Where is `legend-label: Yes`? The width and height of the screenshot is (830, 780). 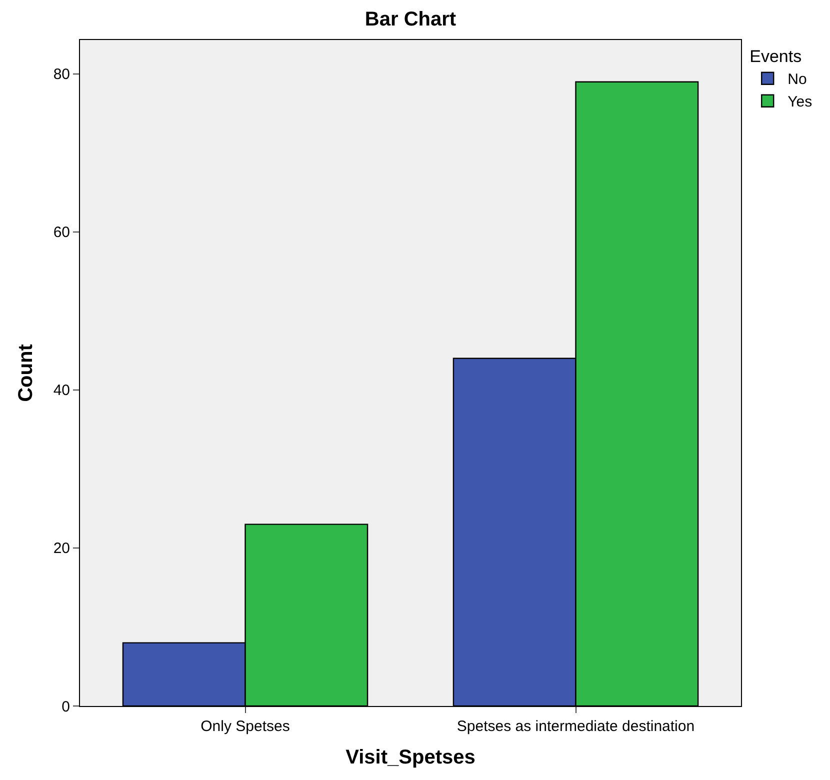 legend-label: Yes is located at coordinates (800, 102).